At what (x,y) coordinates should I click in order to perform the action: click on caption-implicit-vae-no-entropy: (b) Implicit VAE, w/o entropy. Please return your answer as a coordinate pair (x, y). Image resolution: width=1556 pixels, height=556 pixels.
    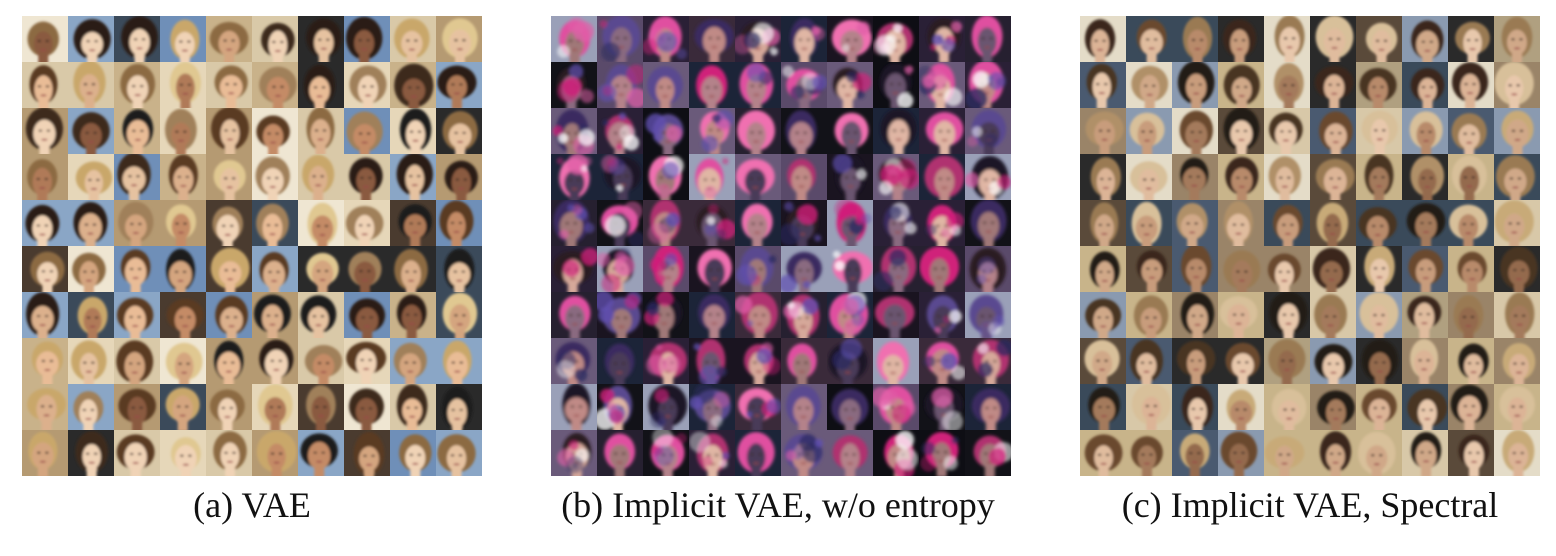
    Looking at the image, I should click on (778, 505).